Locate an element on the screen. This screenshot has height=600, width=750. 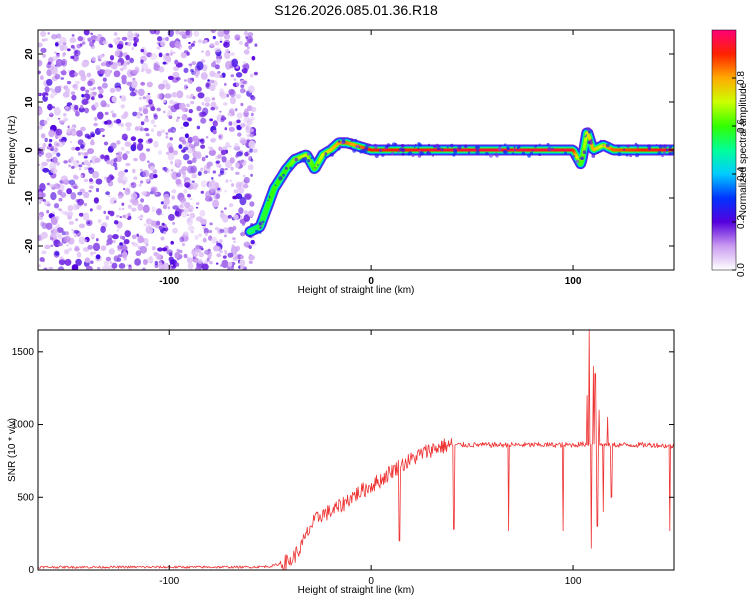
y-tick-label: -10 is located at coordinates (29, 197).